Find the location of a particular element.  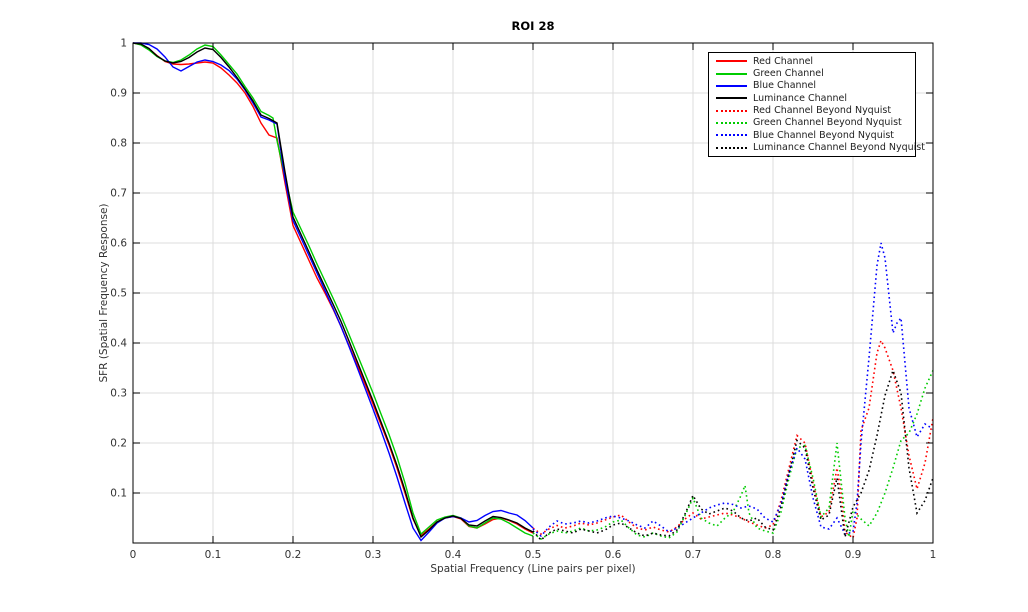

legend-item-green-channel: Green Channel is located at coordinates (812, 74).